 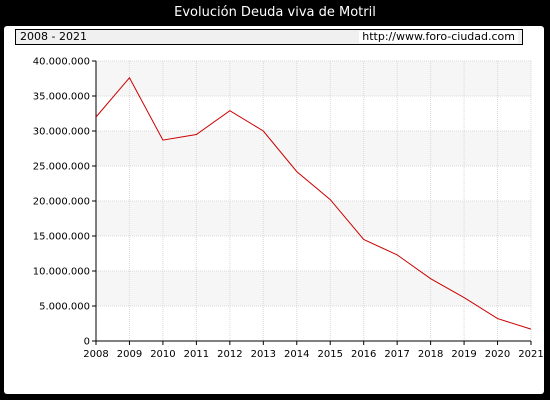 I want to click on y-tick-label: 5.000.000, so click(x=64, y=307).